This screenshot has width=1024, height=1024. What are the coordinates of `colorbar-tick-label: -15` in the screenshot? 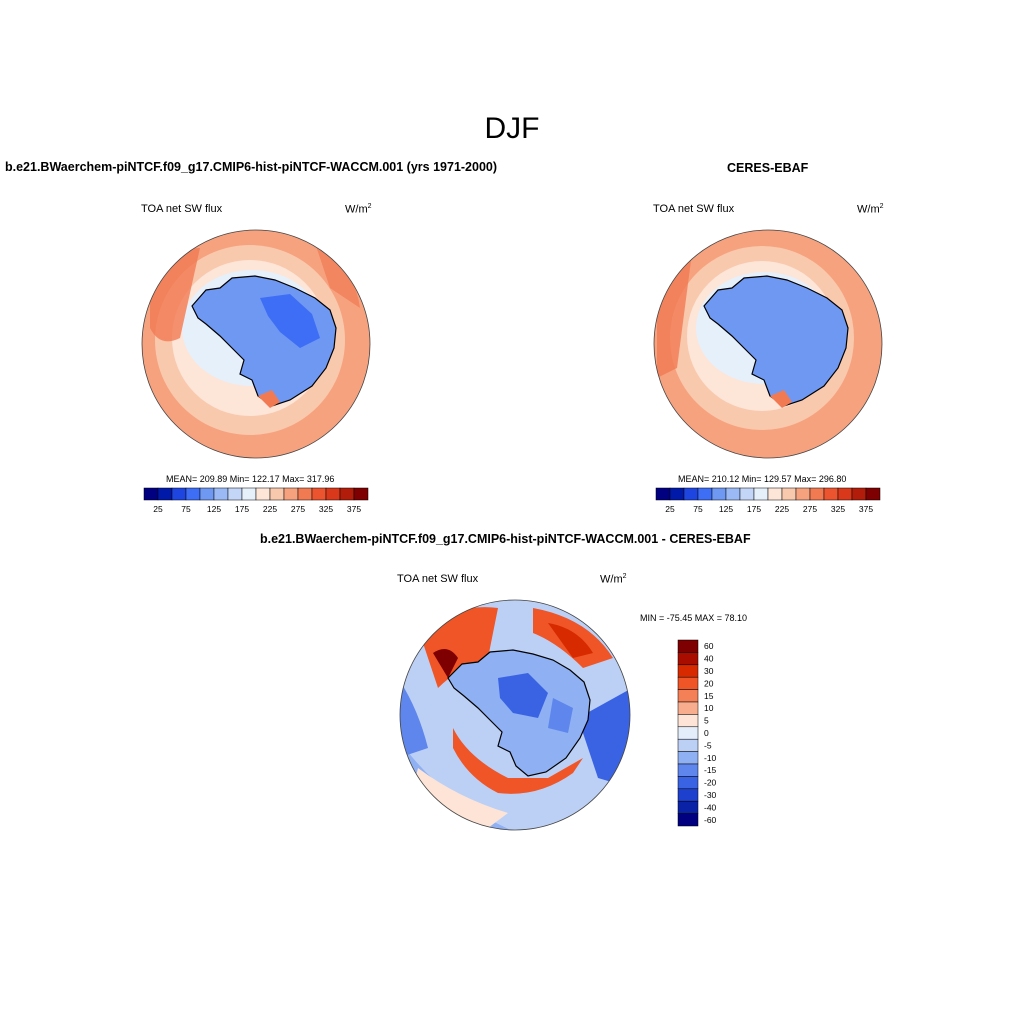 It's located at (710, 770).